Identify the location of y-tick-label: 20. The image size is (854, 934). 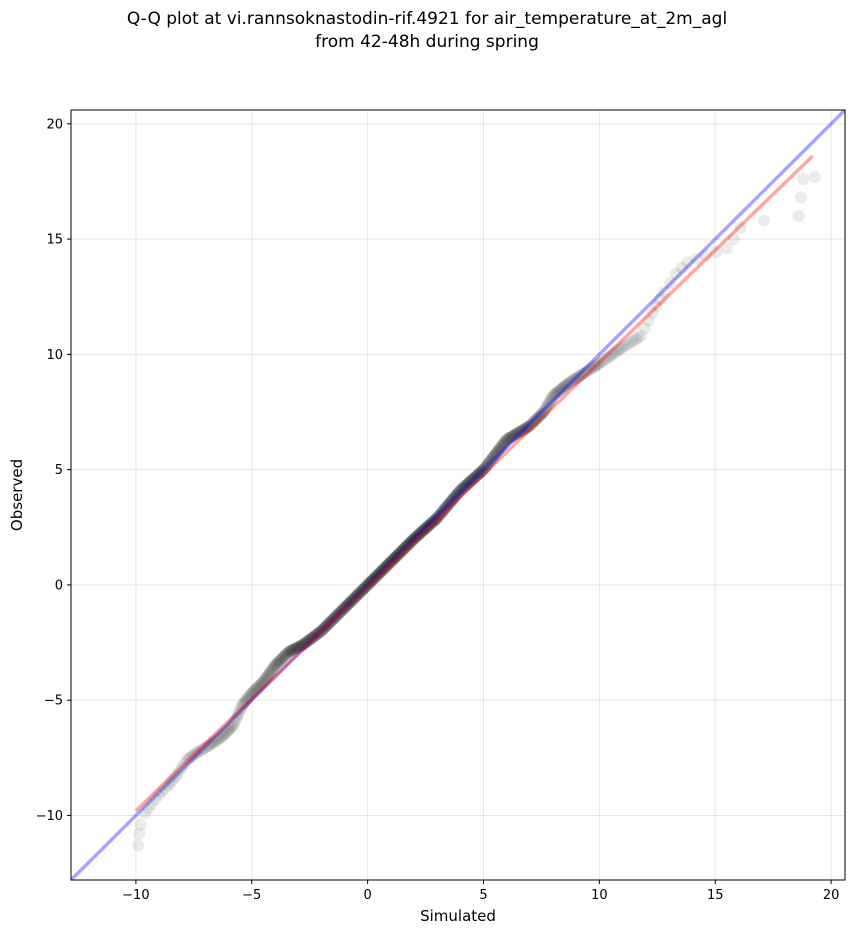
(54, 124).